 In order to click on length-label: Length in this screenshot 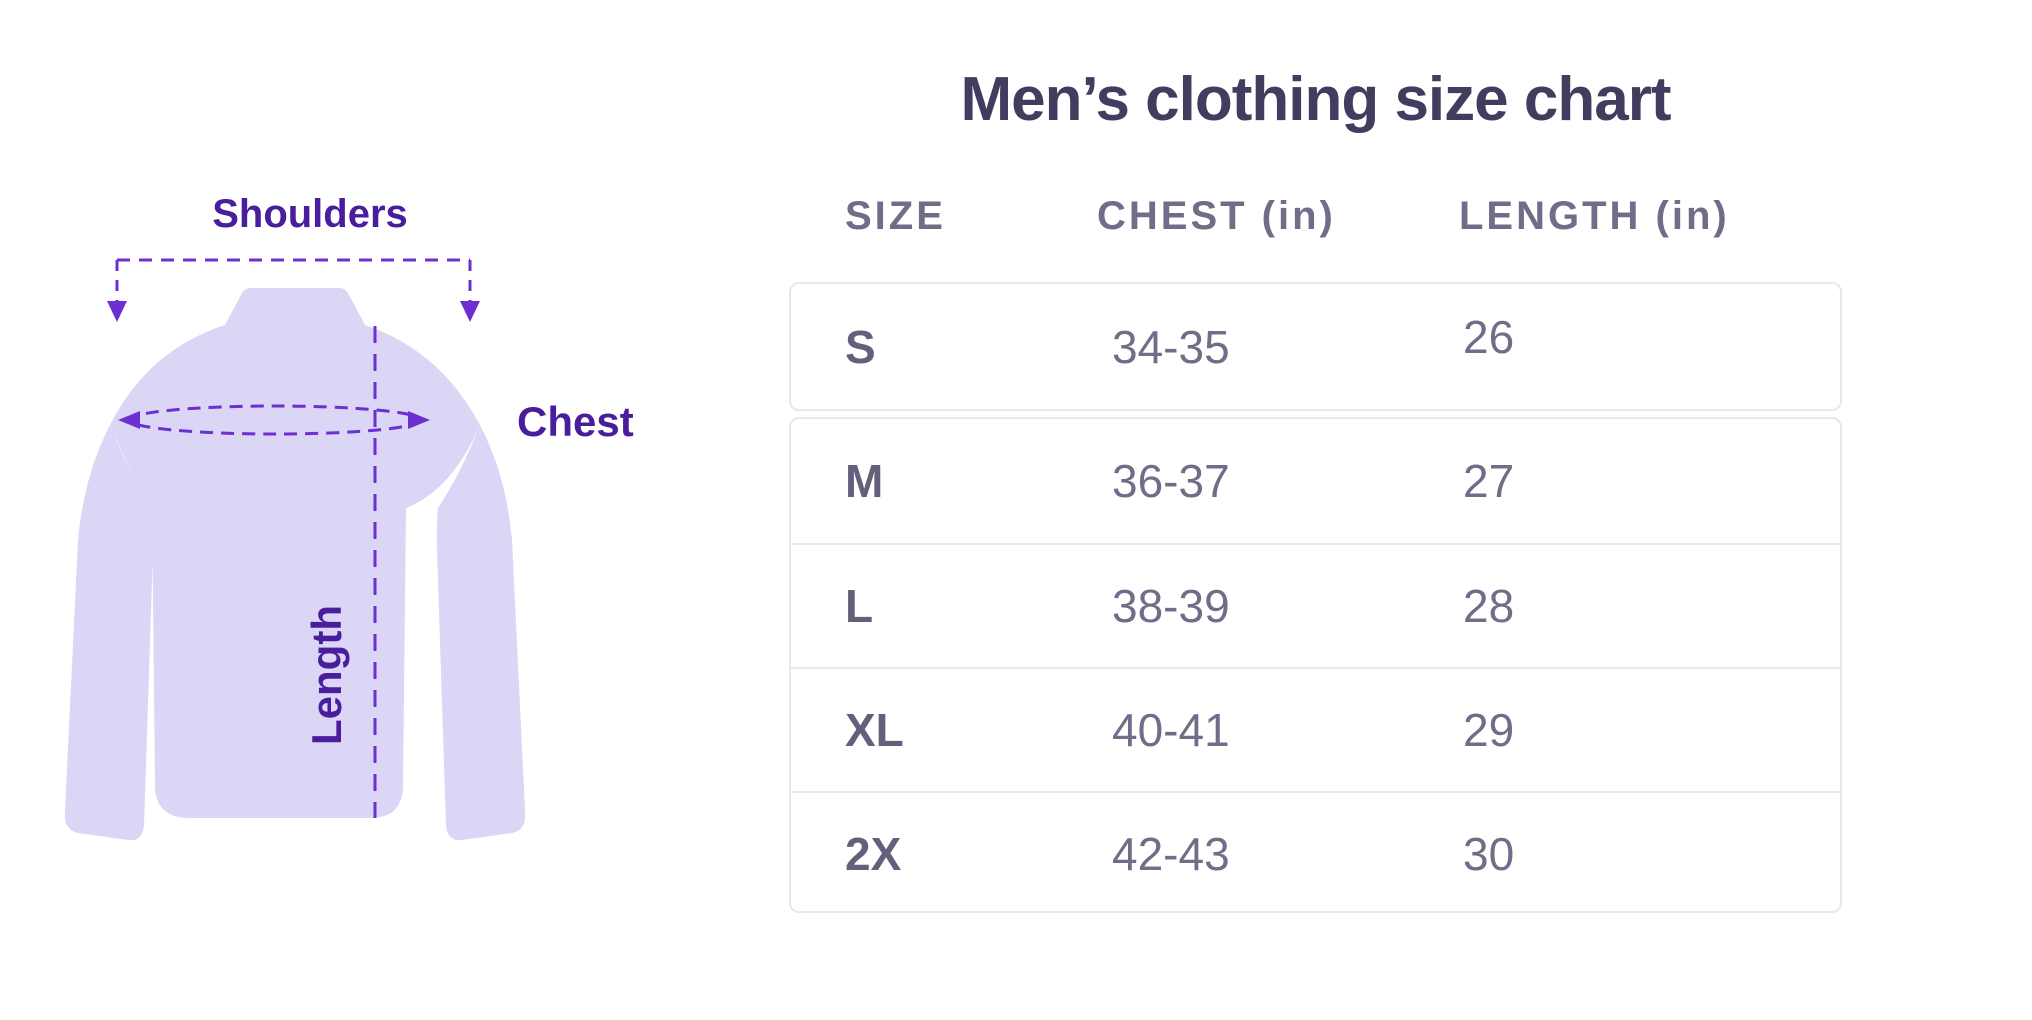, I will do `click(326, 675)`.